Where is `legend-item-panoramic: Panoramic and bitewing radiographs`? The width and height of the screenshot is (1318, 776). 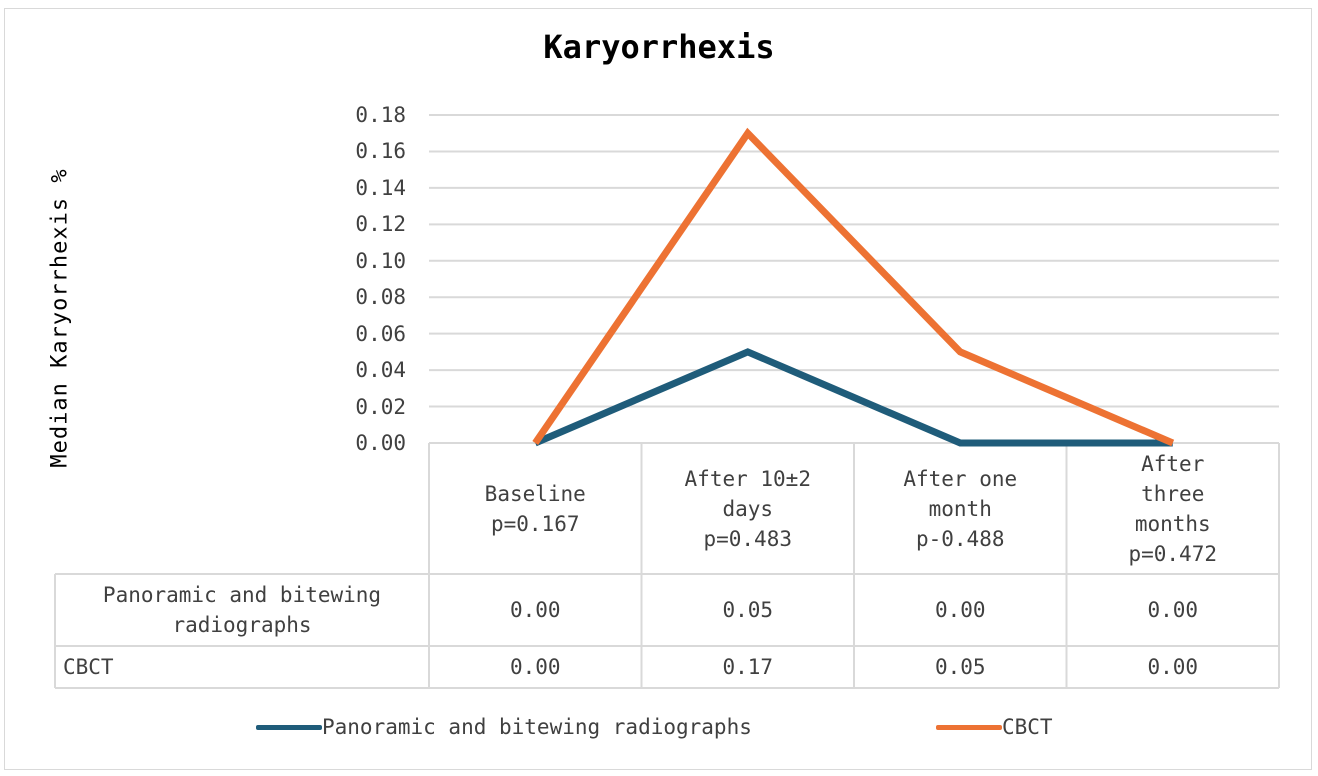 legend-item-panoramic: Panoramic and bitewing radiographs is located at coordinates (504, 727).